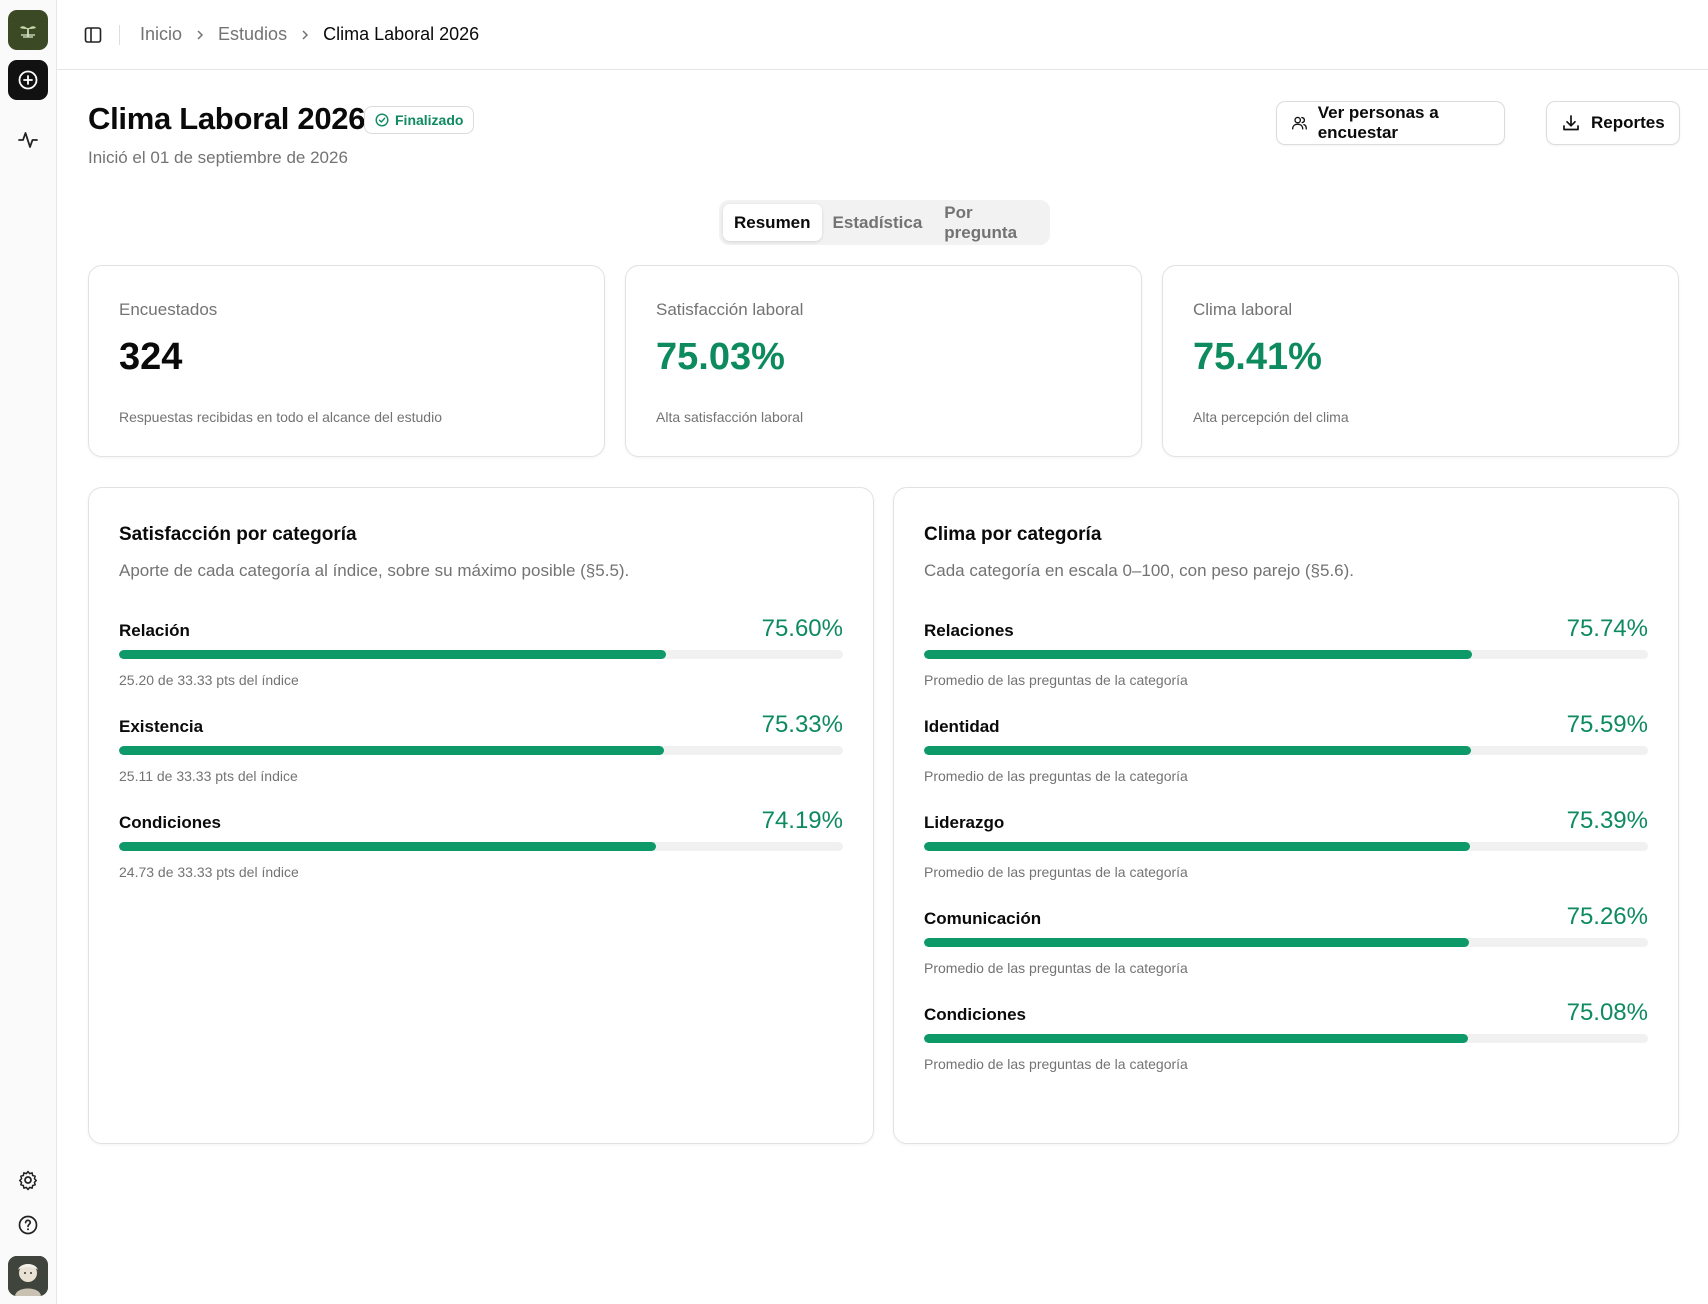  Describe the element at coordinates (208, 776) in the screenshot. I see `category-note: 25.11 de 33.33 pts del índice` at that location.